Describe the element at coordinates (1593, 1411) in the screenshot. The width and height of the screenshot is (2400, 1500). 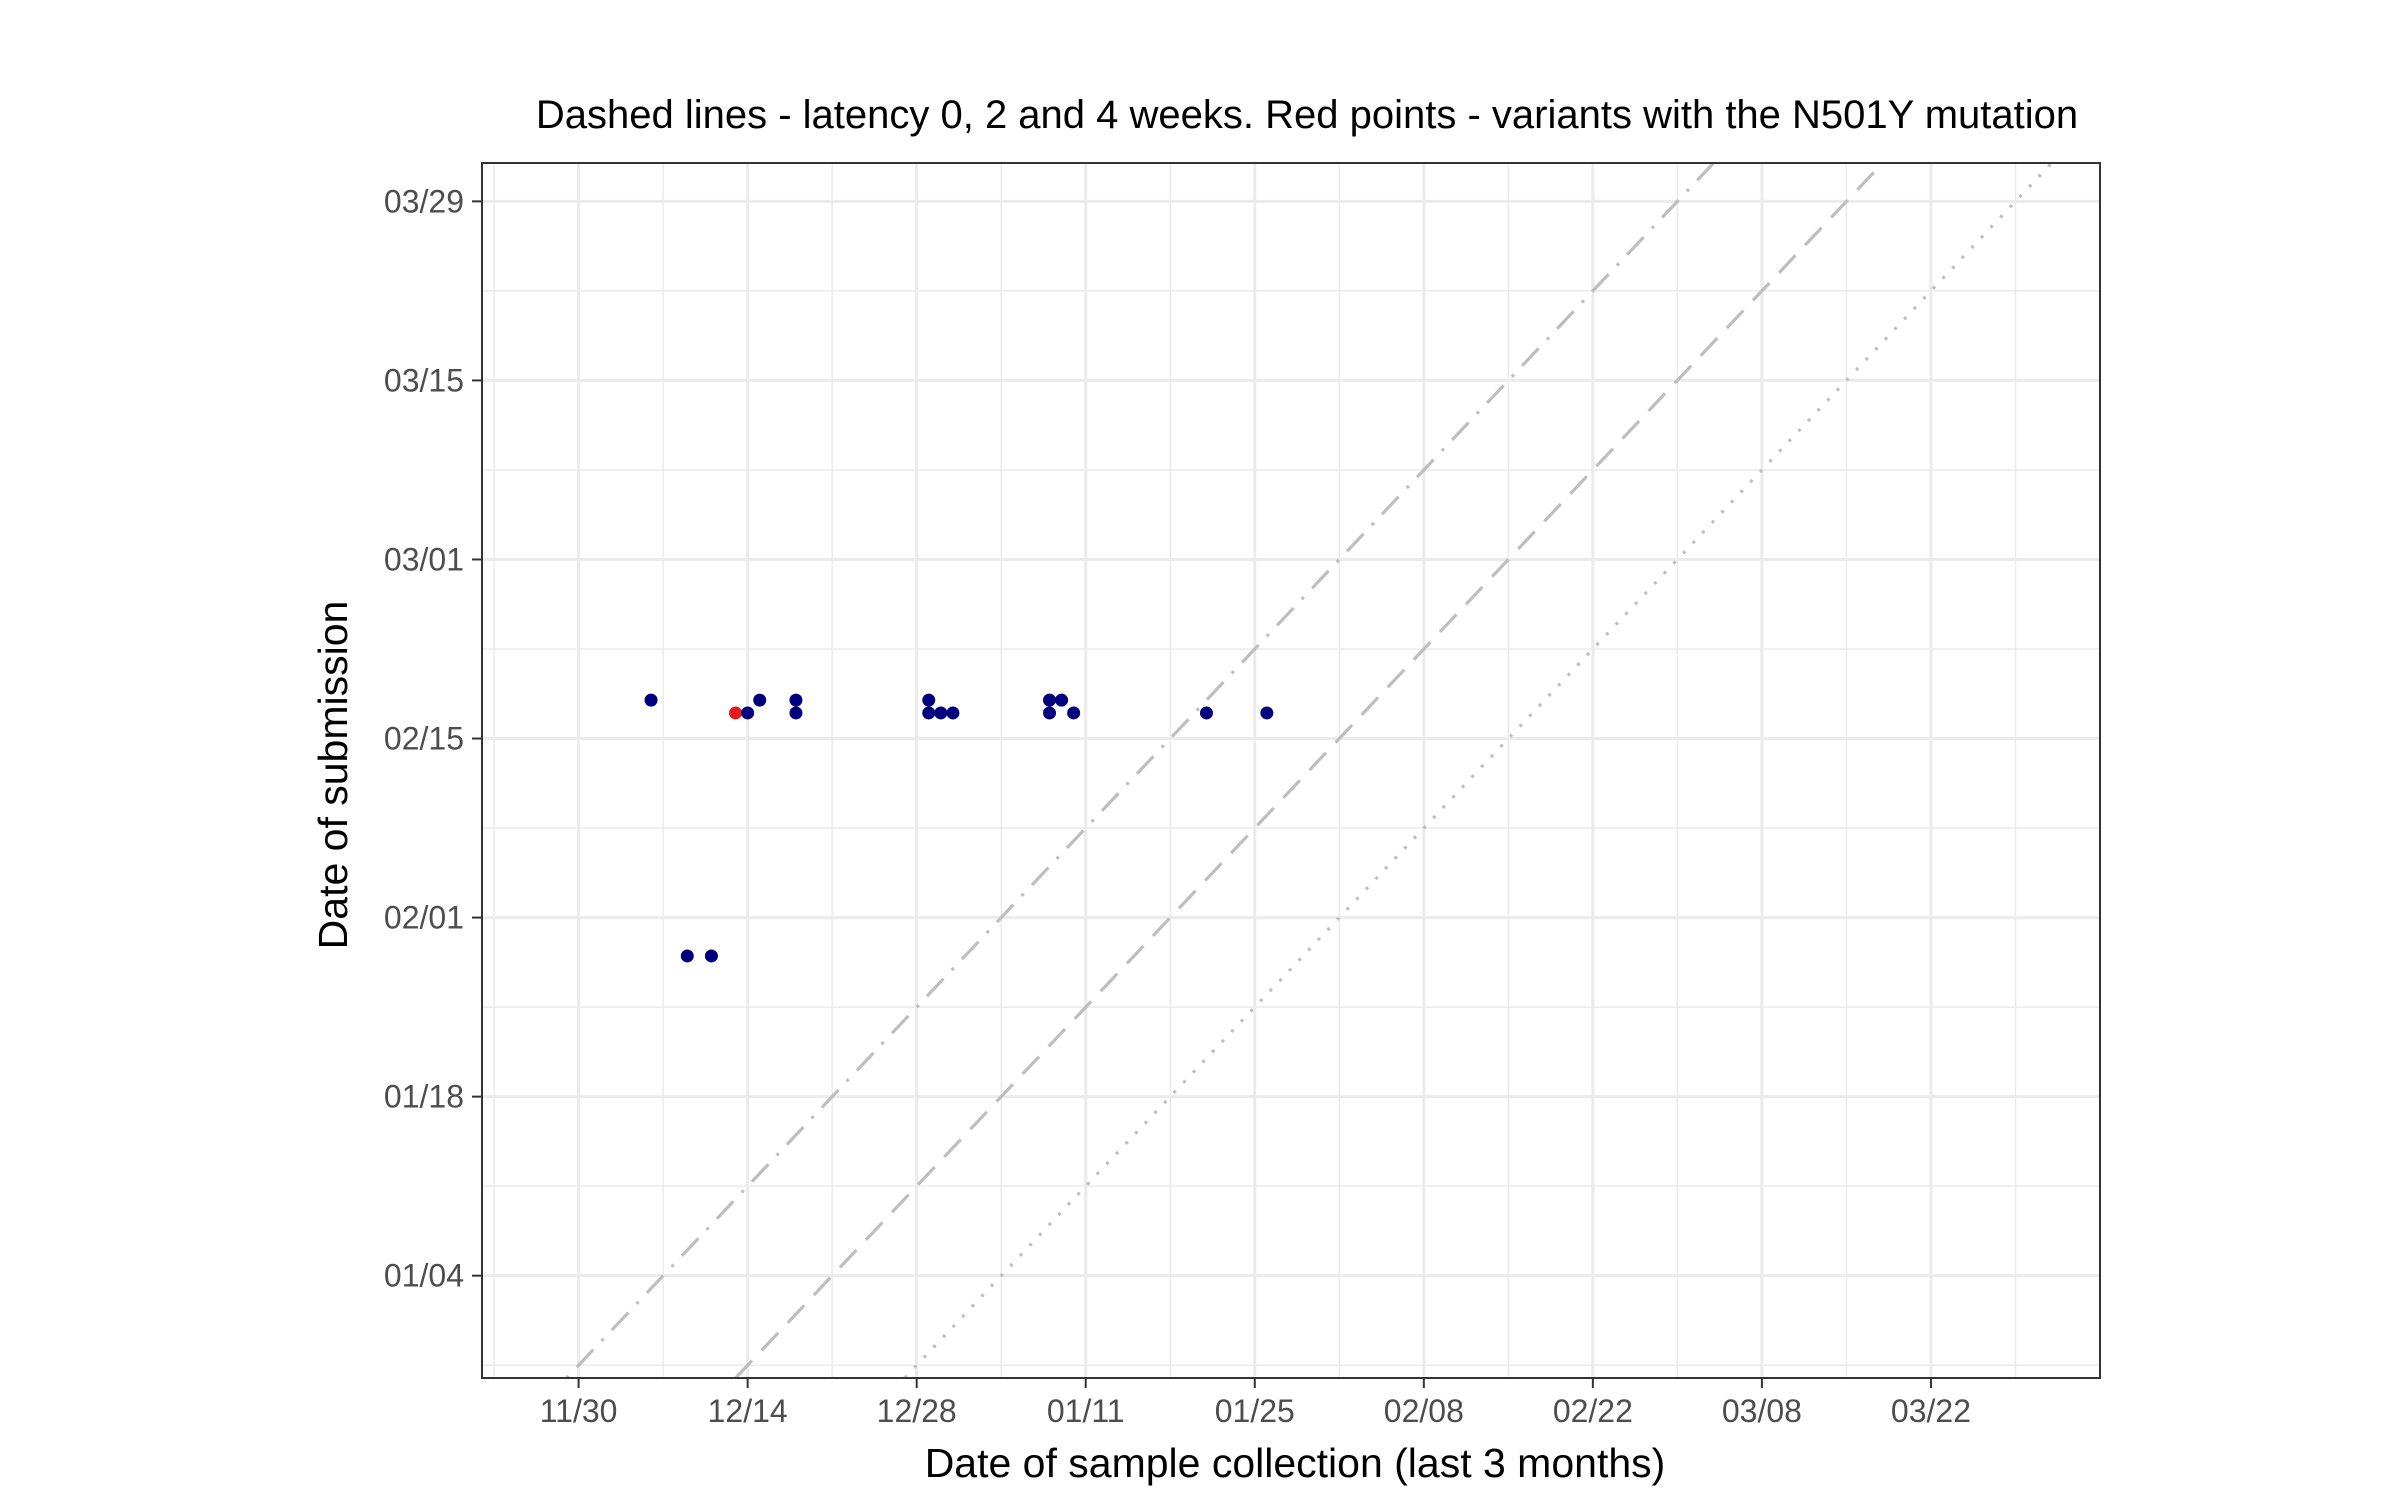
I see `x-tick-label: 02/22` at that location.